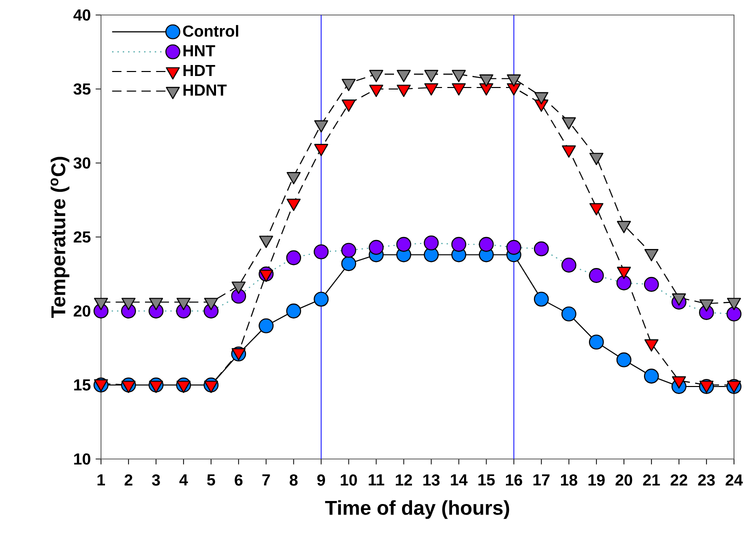  Describe the element at coordinates (82, 237) in the screenshot. I see `y-tick-label: 25` at that location.